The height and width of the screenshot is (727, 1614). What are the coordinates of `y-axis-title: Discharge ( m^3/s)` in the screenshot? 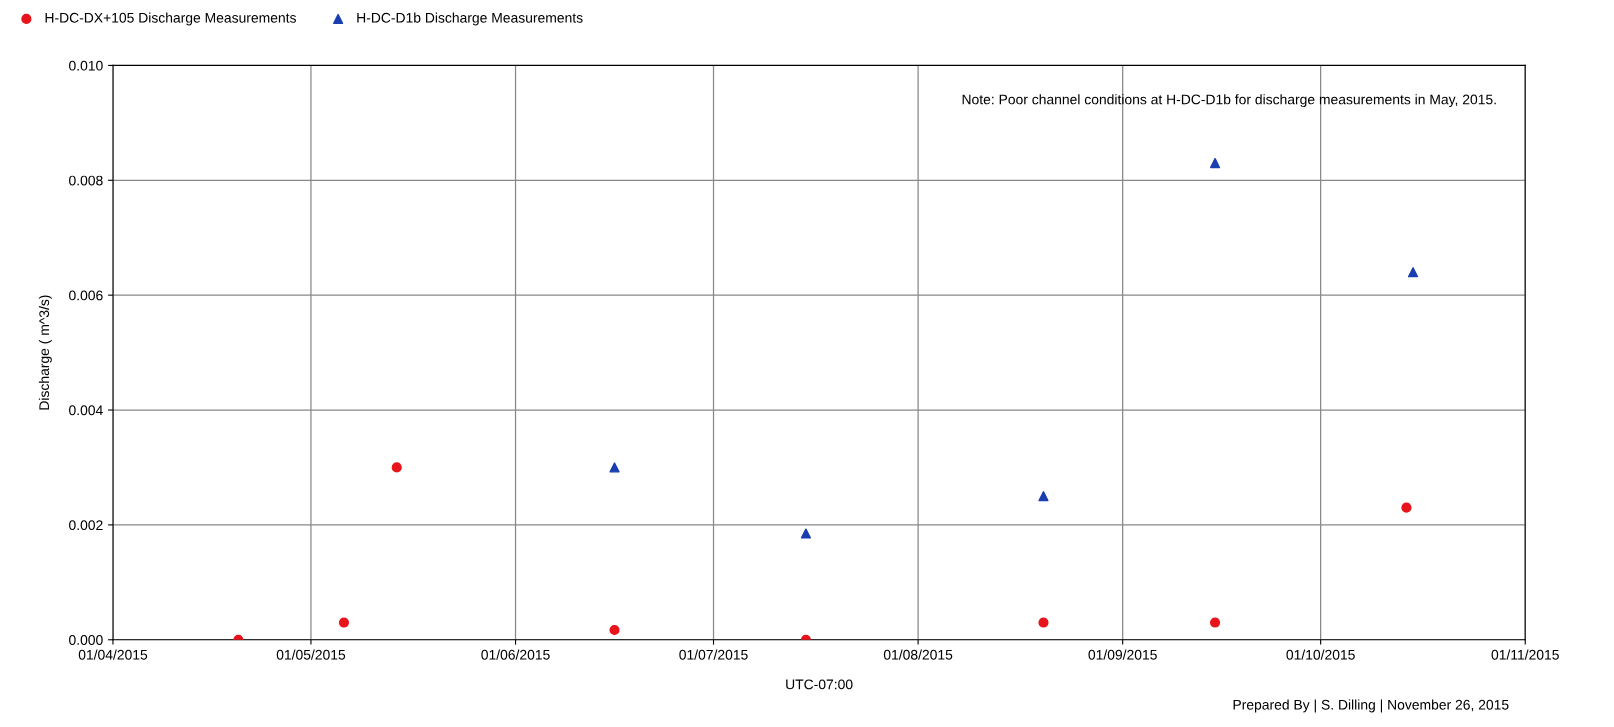 It's located at (45, 352).